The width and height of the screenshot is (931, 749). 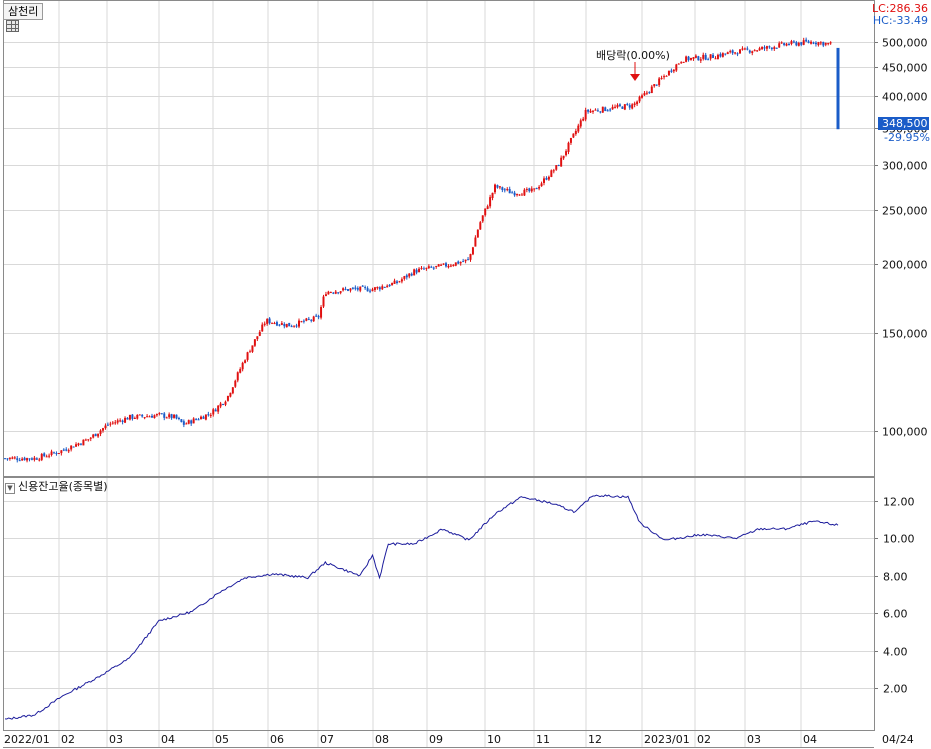 What do you see at coordinates (543, 739) in the screenshot?
I see `x-tick-label: 11` at bounding box center [543, 739].